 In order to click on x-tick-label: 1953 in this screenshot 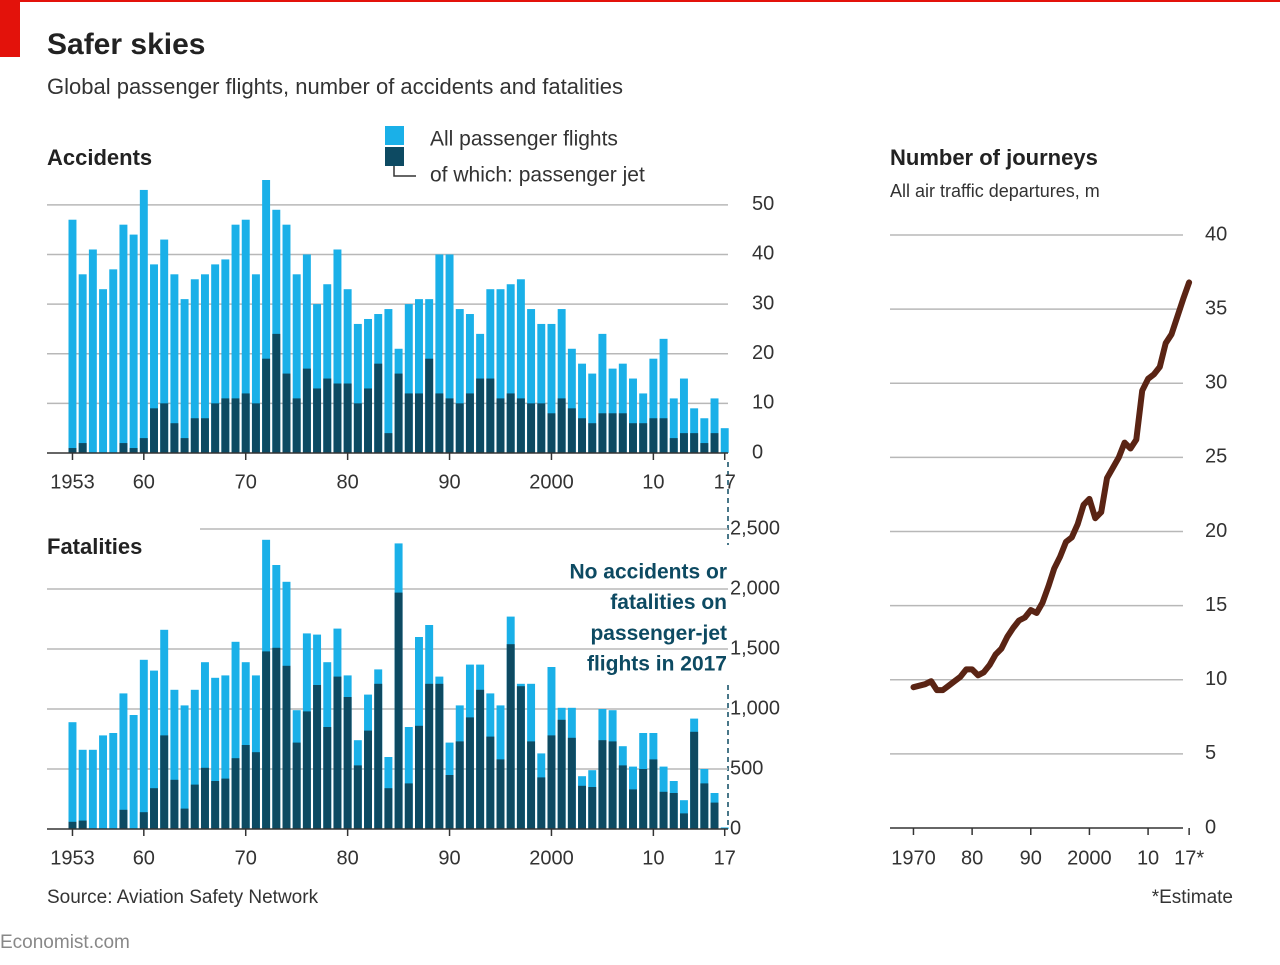, I will do `click(72, 858)`.